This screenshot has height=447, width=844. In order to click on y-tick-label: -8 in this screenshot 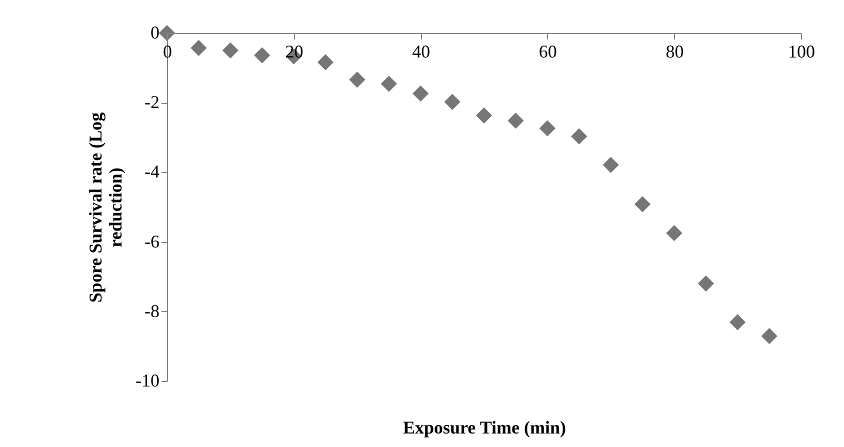, I will do `click(152, 310)`.